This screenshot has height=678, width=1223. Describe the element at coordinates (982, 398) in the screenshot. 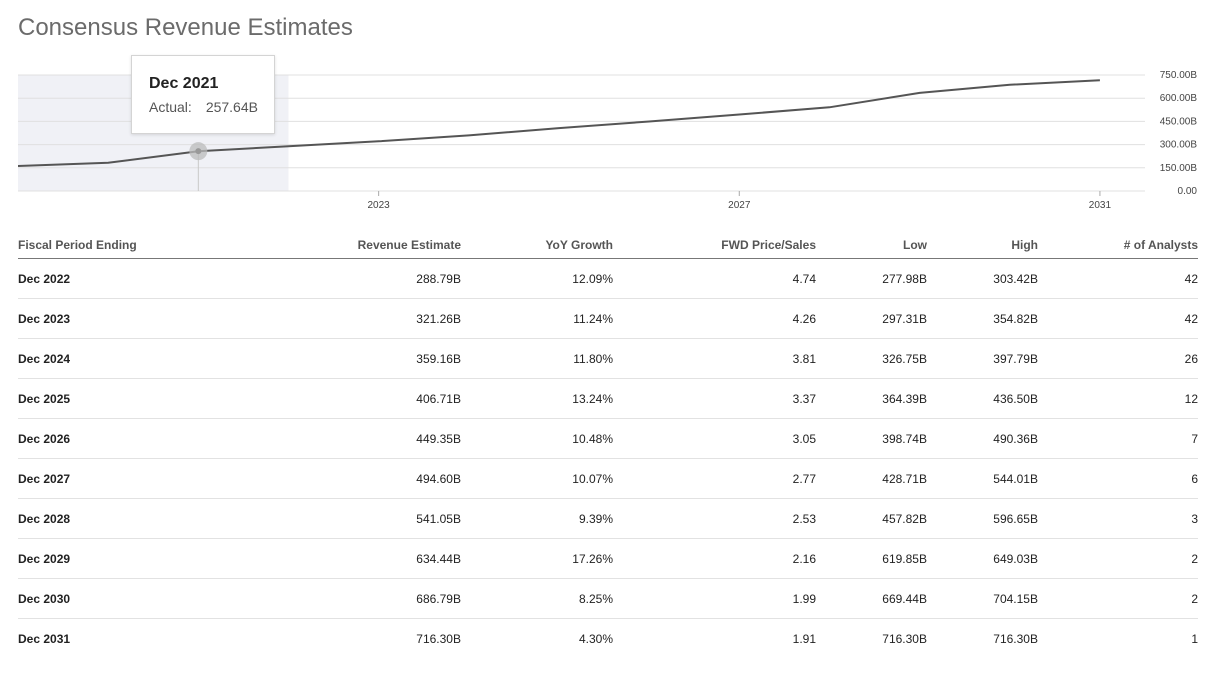

I see `cell-high: 436.50B` at that location.